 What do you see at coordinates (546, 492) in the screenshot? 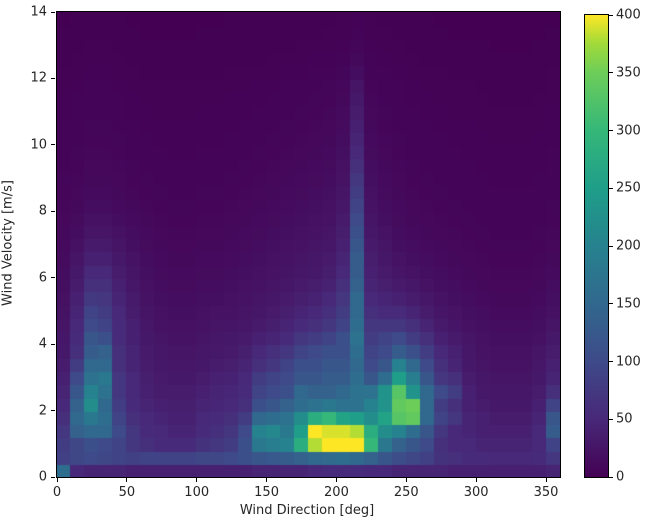
I see `x-tick-label: 350` at bounding box center [546, 492].